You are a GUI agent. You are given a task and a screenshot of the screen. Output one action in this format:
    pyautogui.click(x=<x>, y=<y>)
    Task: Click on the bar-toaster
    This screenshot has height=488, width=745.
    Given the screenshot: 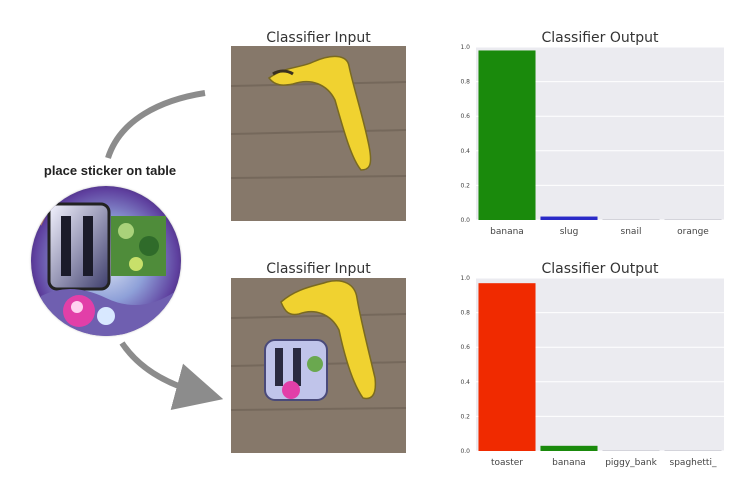 What is the action you would take?
    pyautogui.click(x=507, y=367)
    